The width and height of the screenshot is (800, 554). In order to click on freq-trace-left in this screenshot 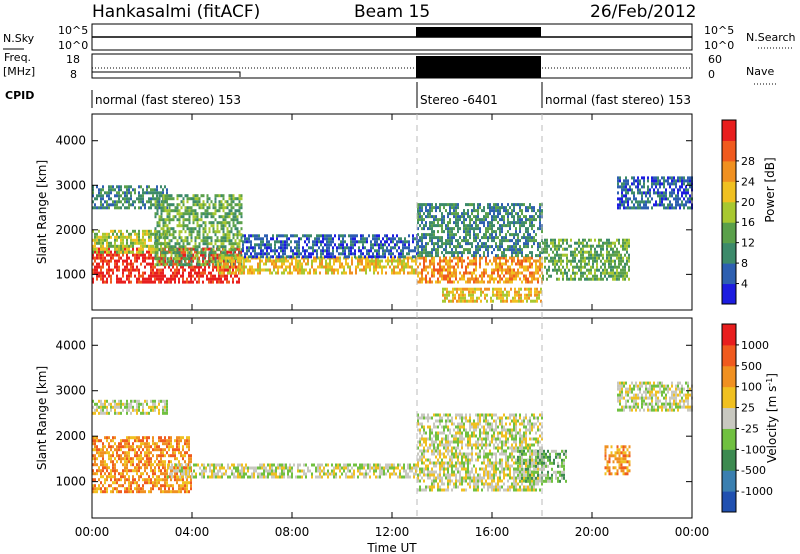, I will do `click(166, 74)`.